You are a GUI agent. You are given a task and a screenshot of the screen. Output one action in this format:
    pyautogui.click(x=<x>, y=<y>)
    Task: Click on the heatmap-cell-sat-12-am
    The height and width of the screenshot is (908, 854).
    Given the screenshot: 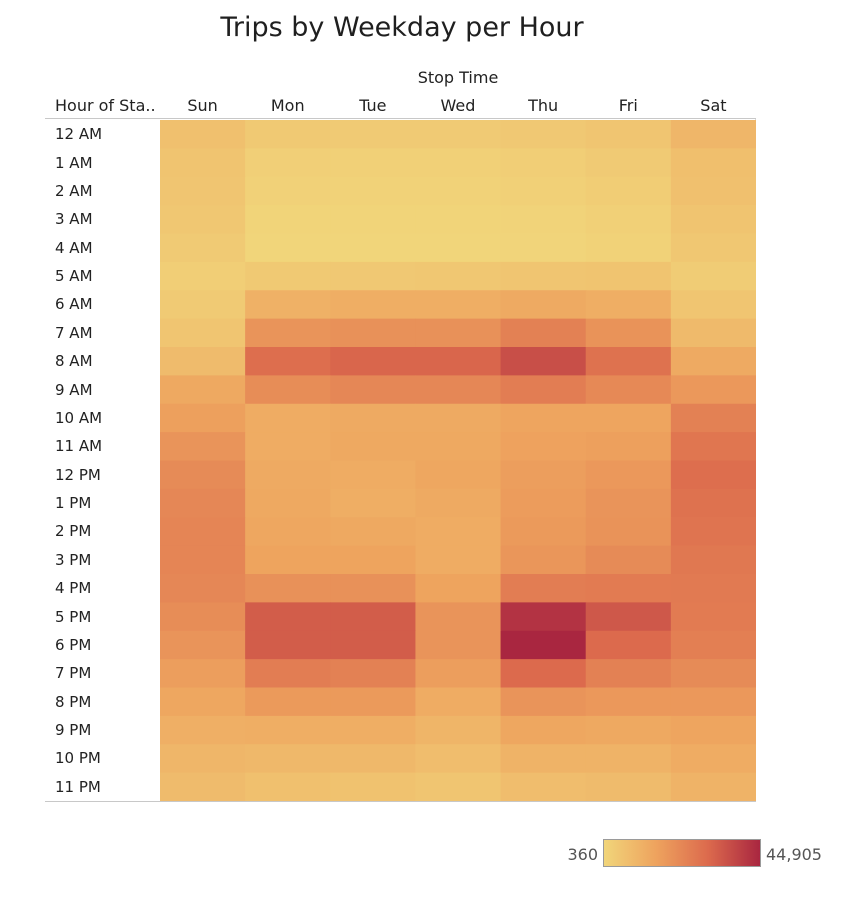 What is the action you would take?
    pyautogui.click(x=713, y=134)
    